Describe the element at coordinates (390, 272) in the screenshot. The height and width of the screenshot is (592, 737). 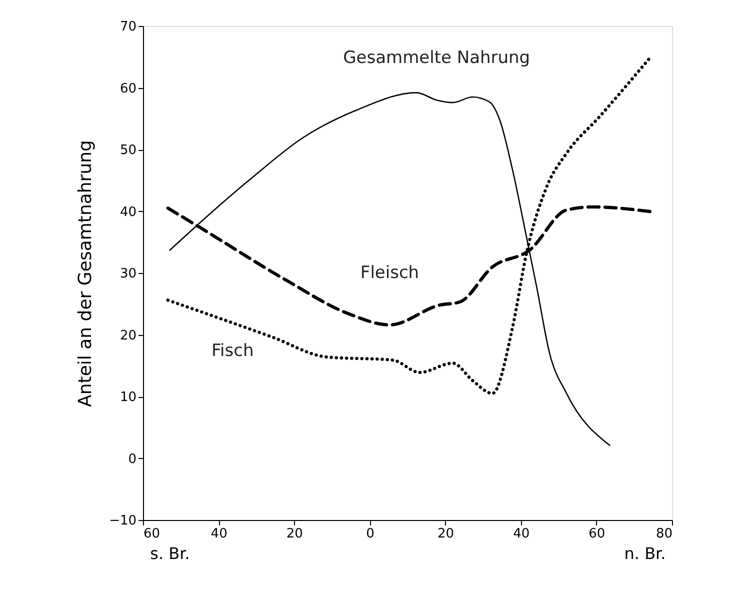
I see `series-label: Fleisch` at that location.